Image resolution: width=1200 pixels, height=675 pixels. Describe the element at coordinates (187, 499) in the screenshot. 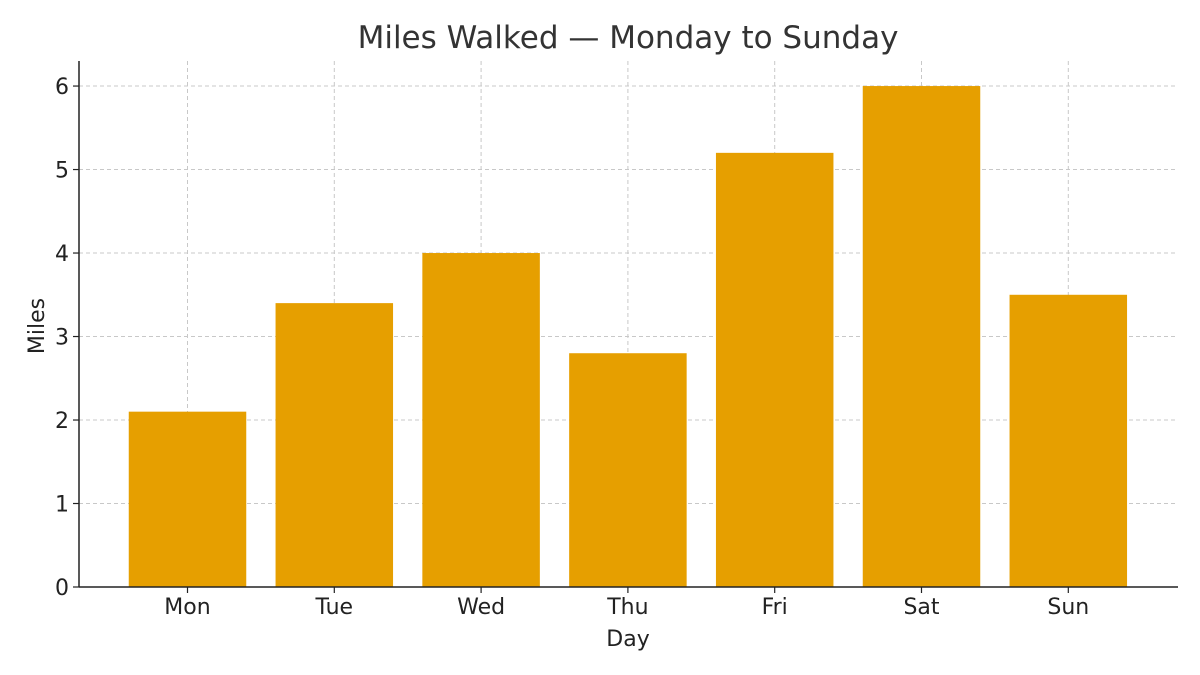

I see `bar-mon` at that location.